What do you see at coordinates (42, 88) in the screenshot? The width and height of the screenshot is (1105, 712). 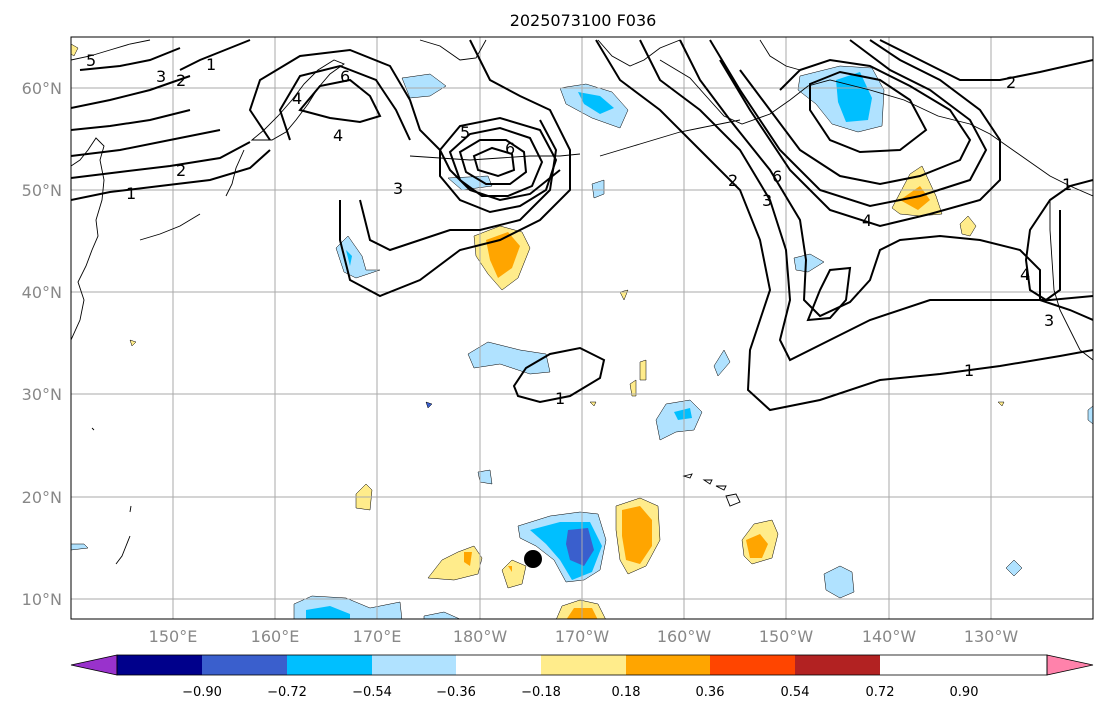 I see `lat-tick-label: 60°N` at bounding box center [42, 88].